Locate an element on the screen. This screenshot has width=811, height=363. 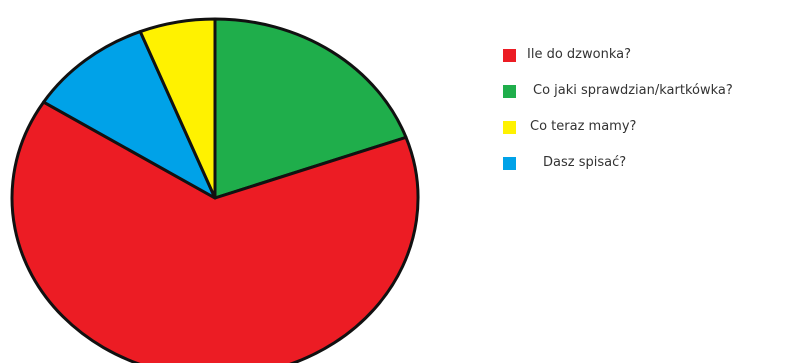
legend-label: Co jaki sprawdzian/kartkówka? is located at coordinates (633, 90).